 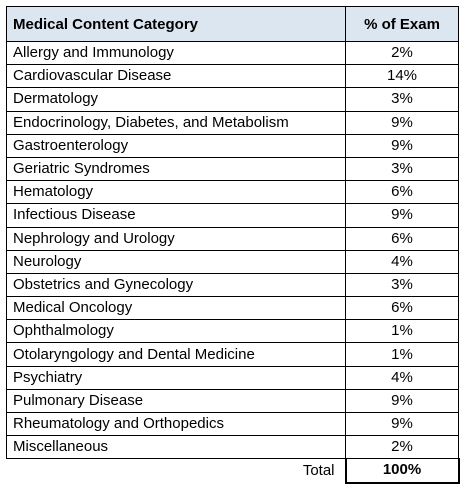 I want to click on row-category: Gastroenterology, so click(x=176, y=146).